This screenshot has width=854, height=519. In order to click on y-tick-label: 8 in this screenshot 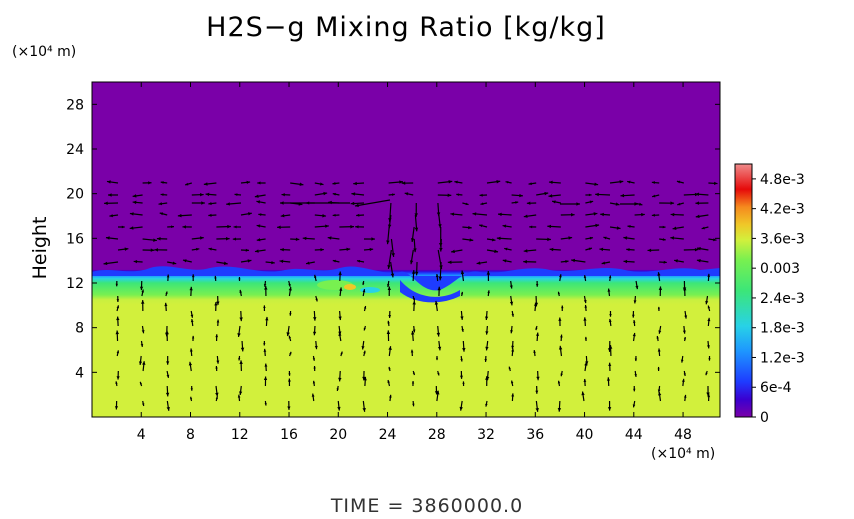, I will do `click(79, 329)`.